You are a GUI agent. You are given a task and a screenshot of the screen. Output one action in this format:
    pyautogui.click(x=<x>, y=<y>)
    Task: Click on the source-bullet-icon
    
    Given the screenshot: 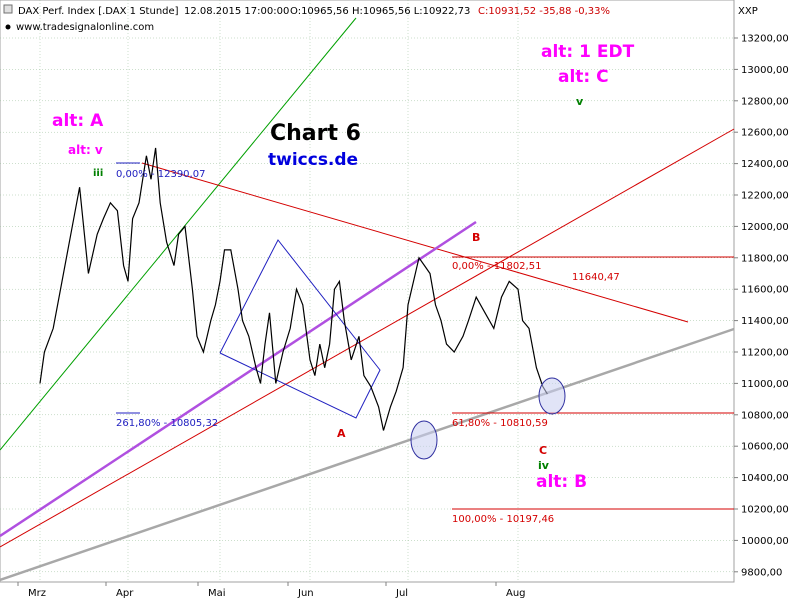 What is the action you would take?
    pyautogui.click(x=8, y=27)
    